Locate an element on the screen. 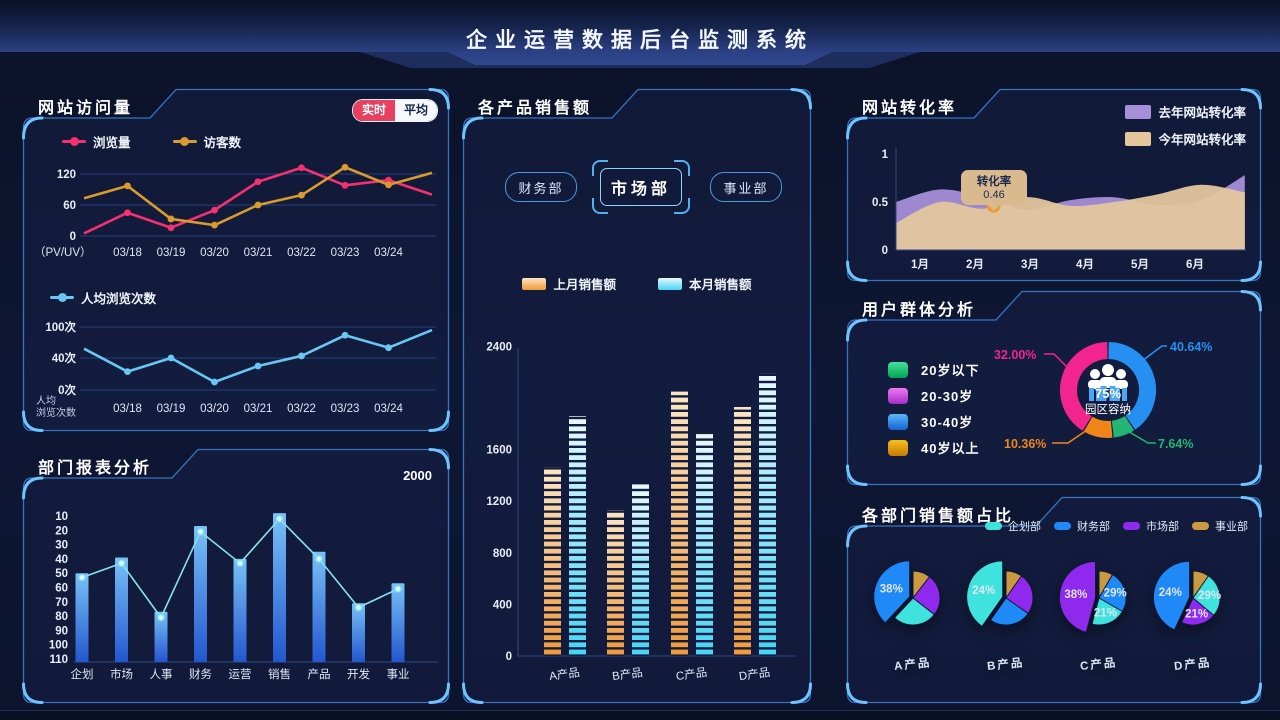 This screenshot has width=1280, height=720. text-el: 03/19 is located at coordinates (171, 409).